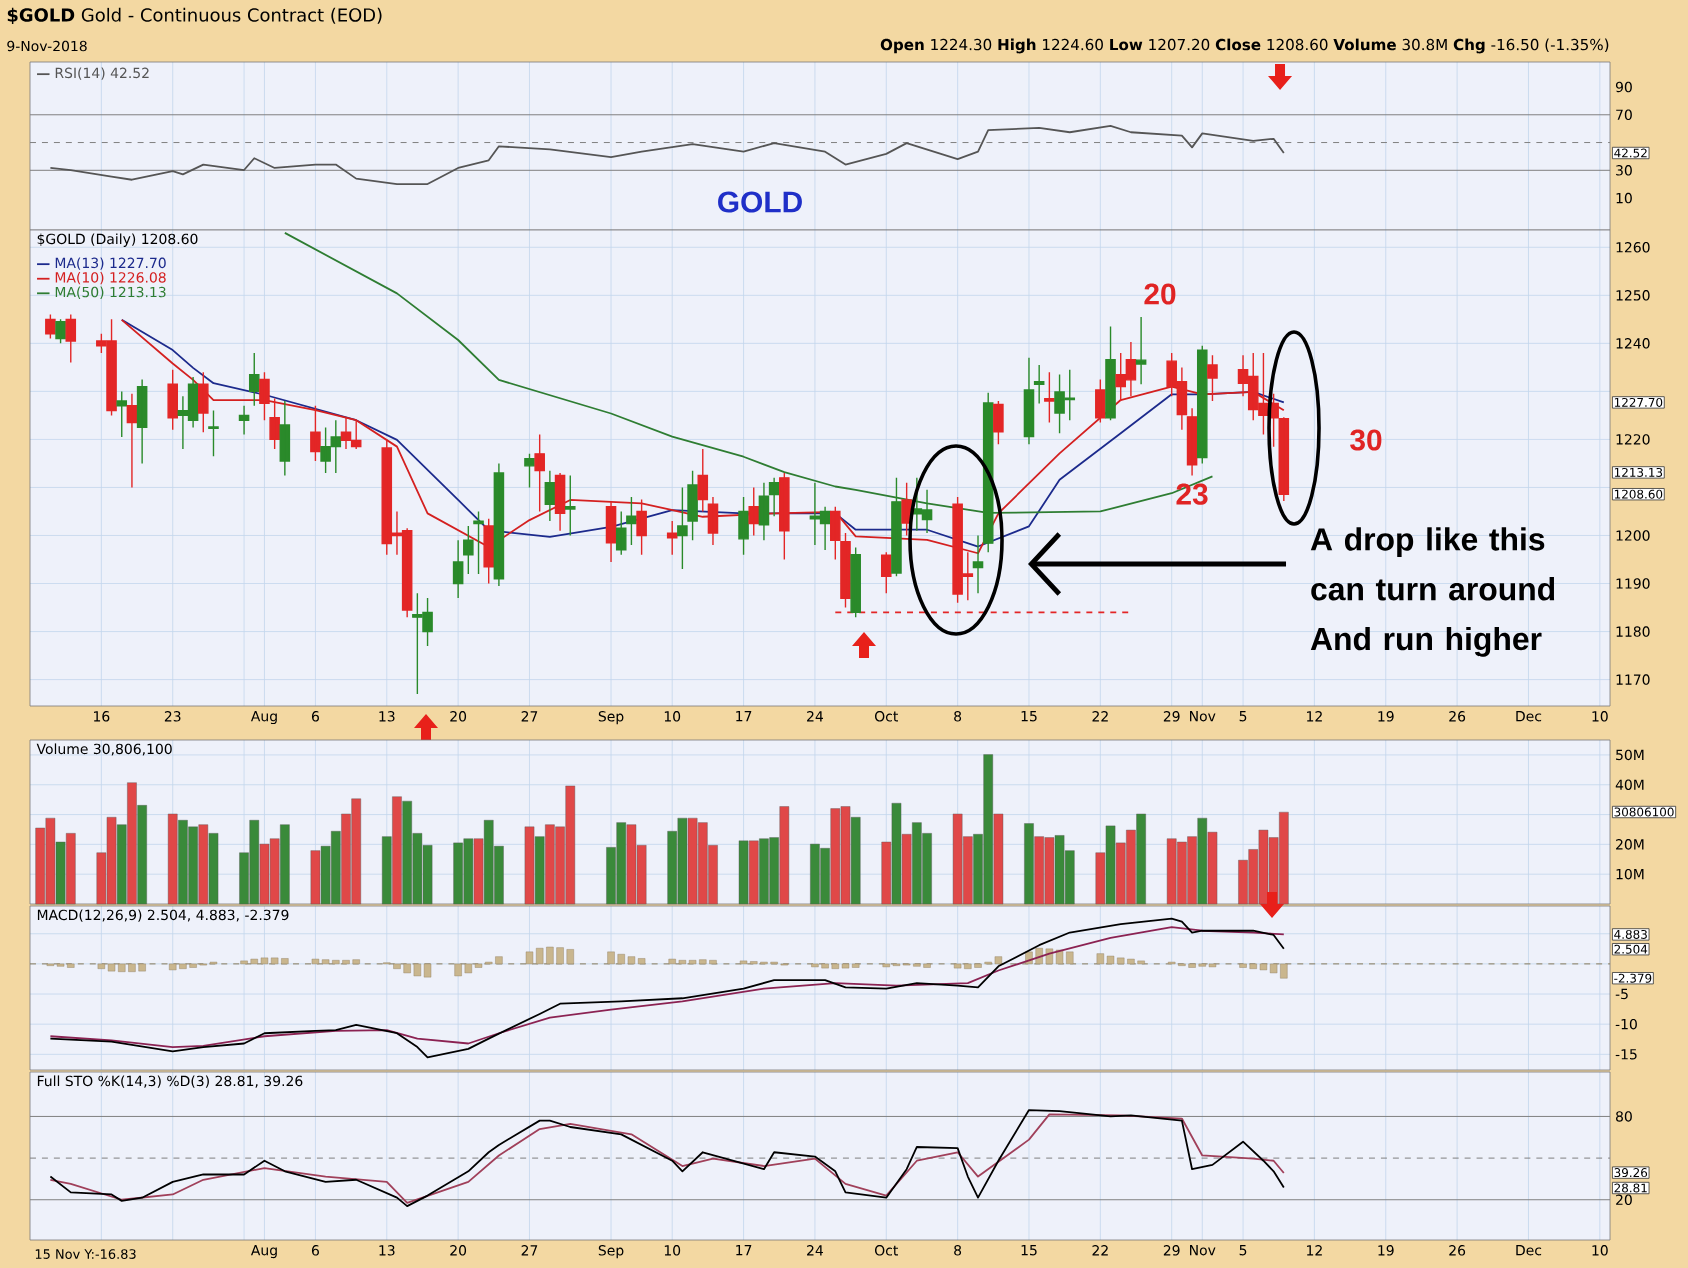 The image size is (1688, 1268). Describe the element at coordinates (760, 202) in the screenshot. I see `annotation: GOLD` at that location.